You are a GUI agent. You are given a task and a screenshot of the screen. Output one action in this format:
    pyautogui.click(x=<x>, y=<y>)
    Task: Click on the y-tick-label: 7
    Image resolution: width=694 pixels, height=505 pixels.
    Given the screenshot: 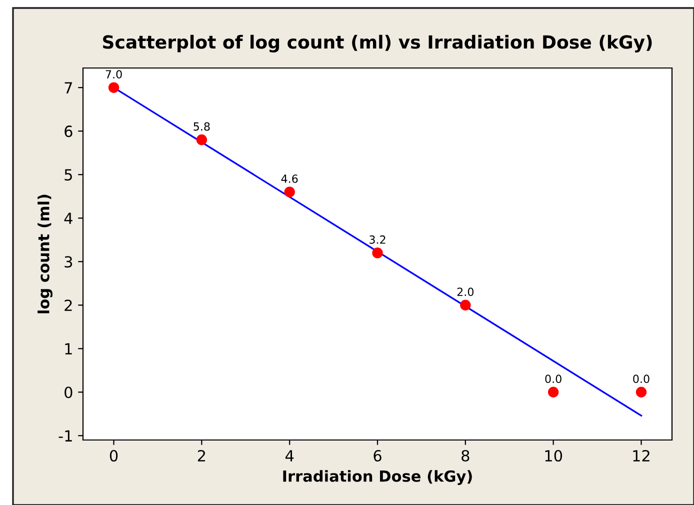 What is the action you would take?
    pyautogui.click(x=68, y=88)
    